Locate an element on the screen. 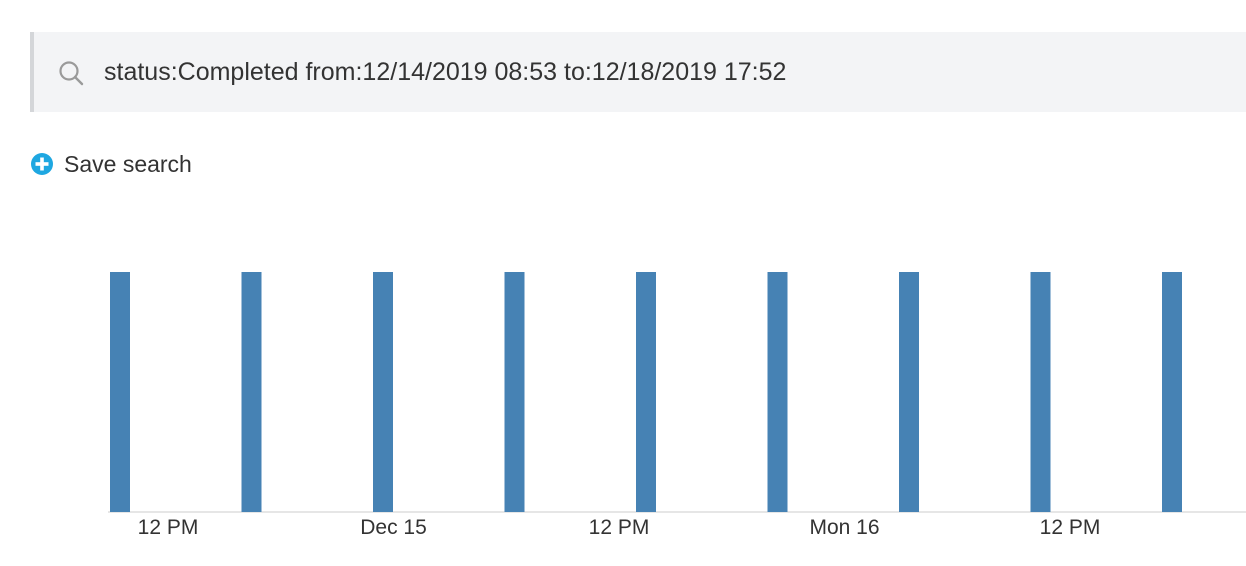 The width and height of the screenshot is (1246, 566). save-search-label: Save search is located at coordinates (128, 163).